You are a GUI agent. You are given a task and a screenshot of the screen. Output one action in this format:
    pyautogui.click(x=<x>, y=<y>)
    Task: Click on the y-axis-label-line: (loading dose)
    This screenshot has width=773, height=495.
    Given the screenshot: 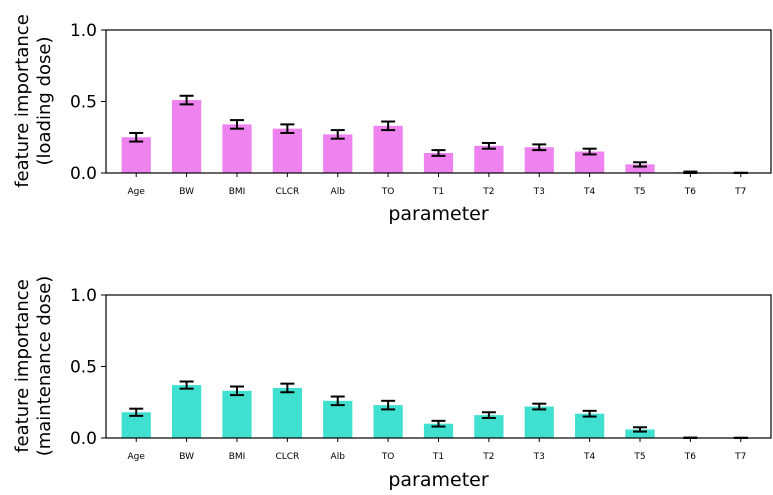 What is the action you would take?
    pyautogui.click(x=44, y=101)
    